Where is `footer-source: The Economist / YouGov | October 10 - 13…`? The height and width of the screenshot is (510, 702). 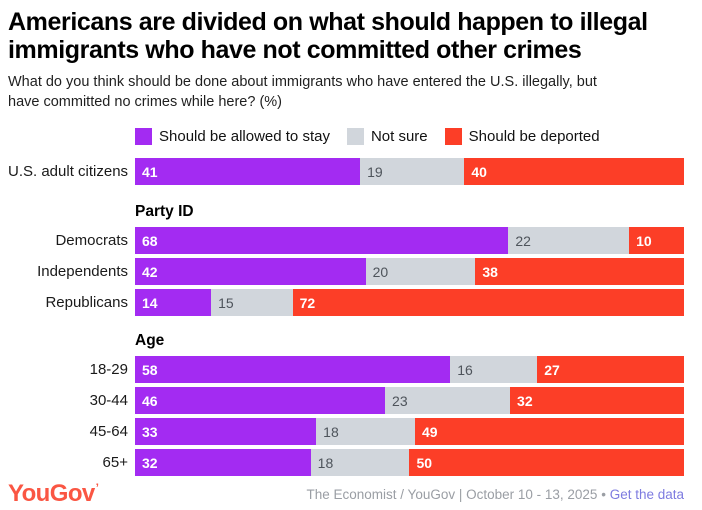
footer-source: The Economist / YouGov | October 10 - 13… is located at coordinates (452, 494).